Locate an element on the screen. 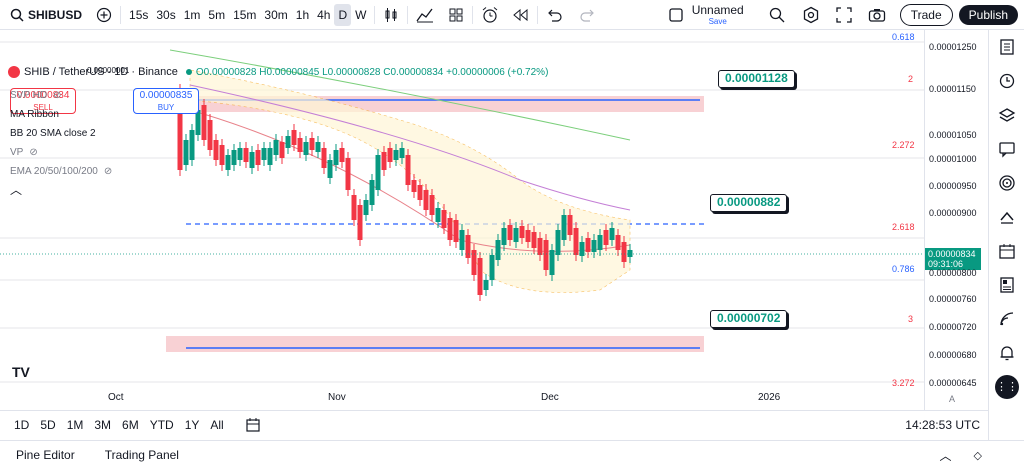 The image size is (1024, 469). indicator-vp: VP ⊘ is located at coordinates (61, 152).